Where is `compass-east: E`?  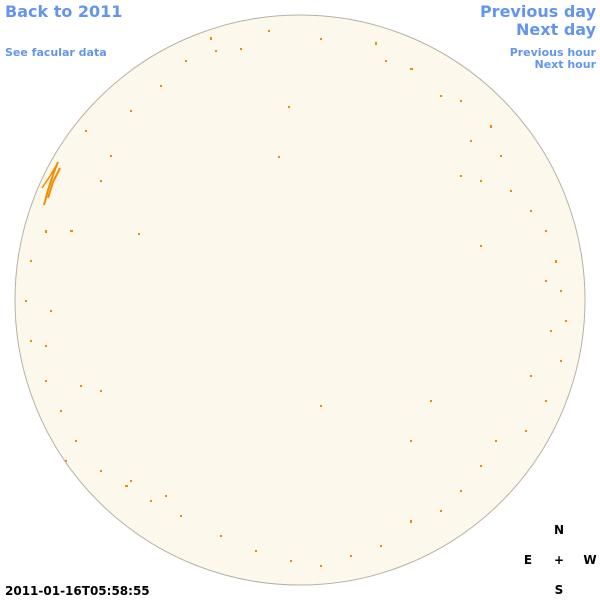
compass-east: E is located at coordinates (528, 560).